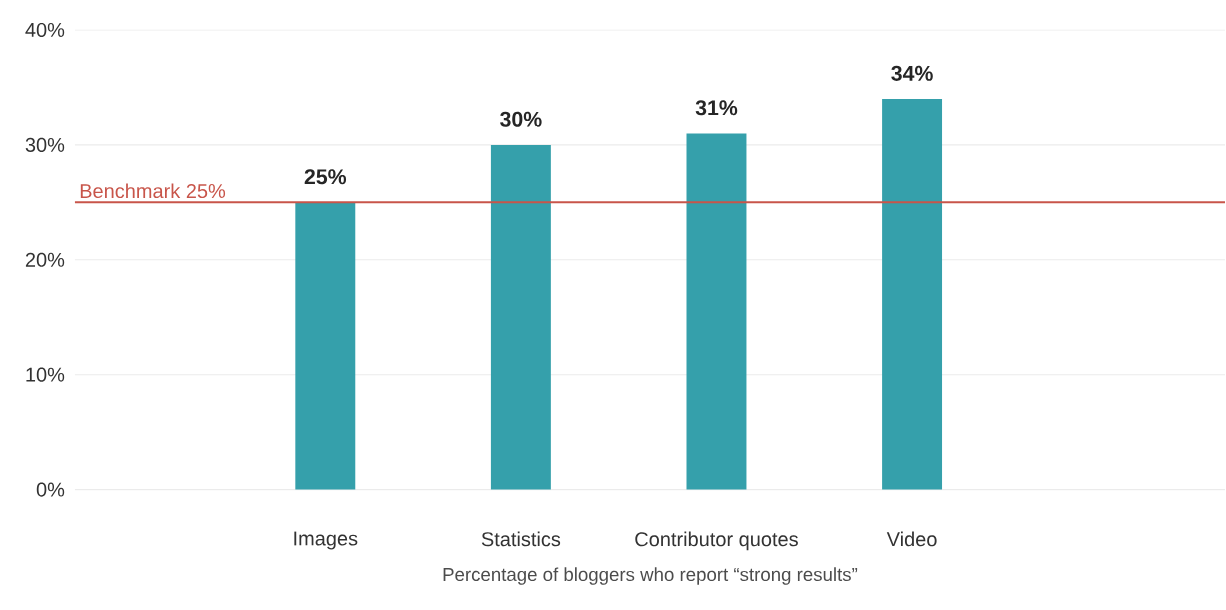  Describe the element at coordinates (521, 119) in the screenshot. I see `data-label: 30%` at that location.